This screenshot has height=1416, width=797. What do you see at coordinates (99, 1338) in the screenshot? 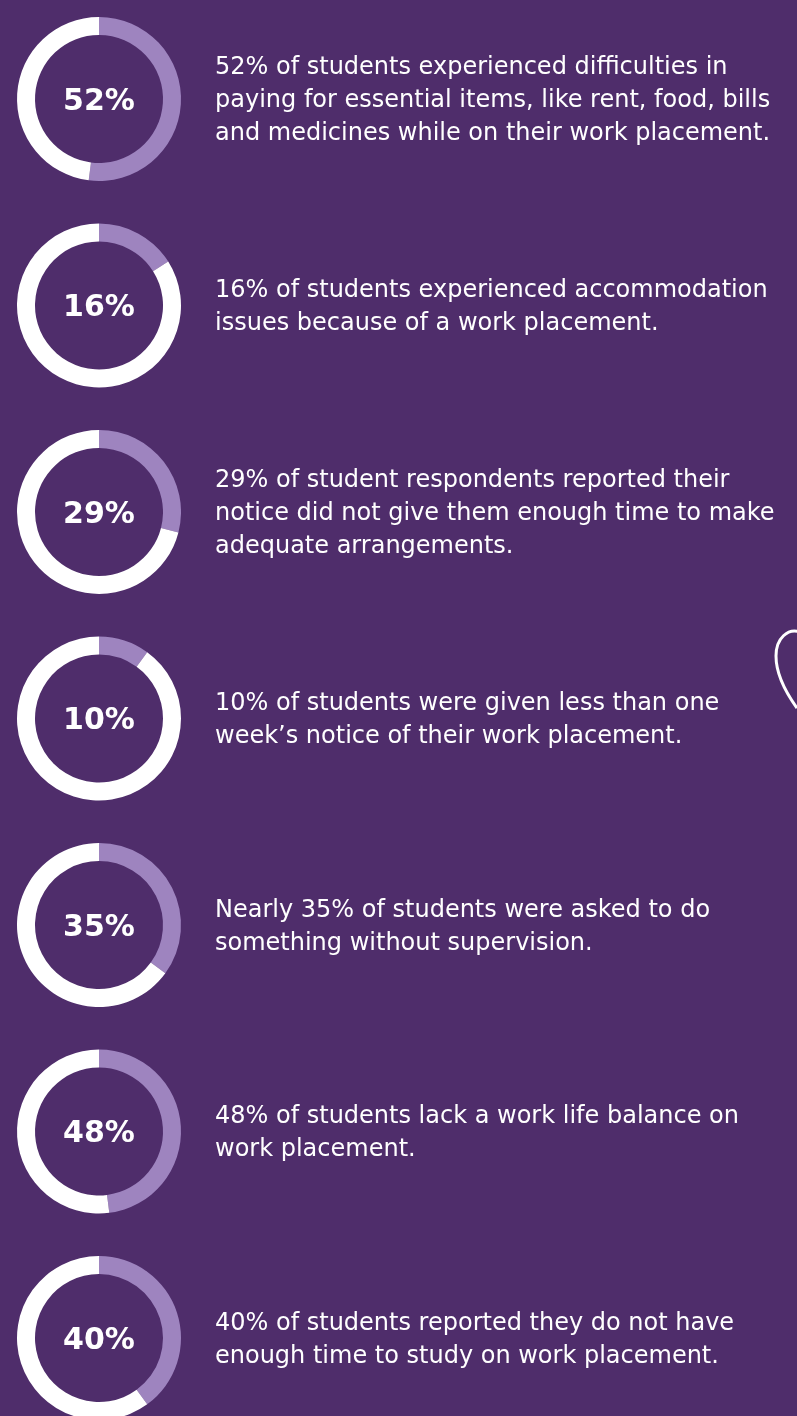
I see `text: 40%` at bounding box center [99, 1338].